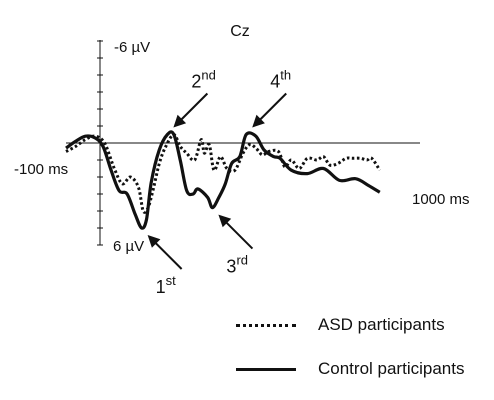  I want to click on x-start-label: -100 ms, so click(41, 169).